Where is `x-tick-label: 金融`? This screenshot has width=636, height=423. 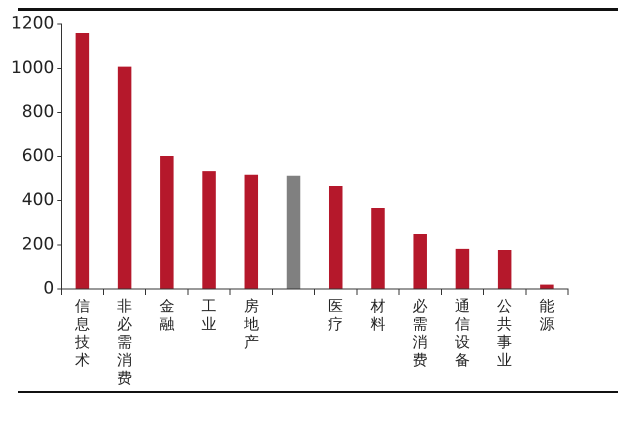 x-tick-label: 金融 is located at coordinates (166, 314).